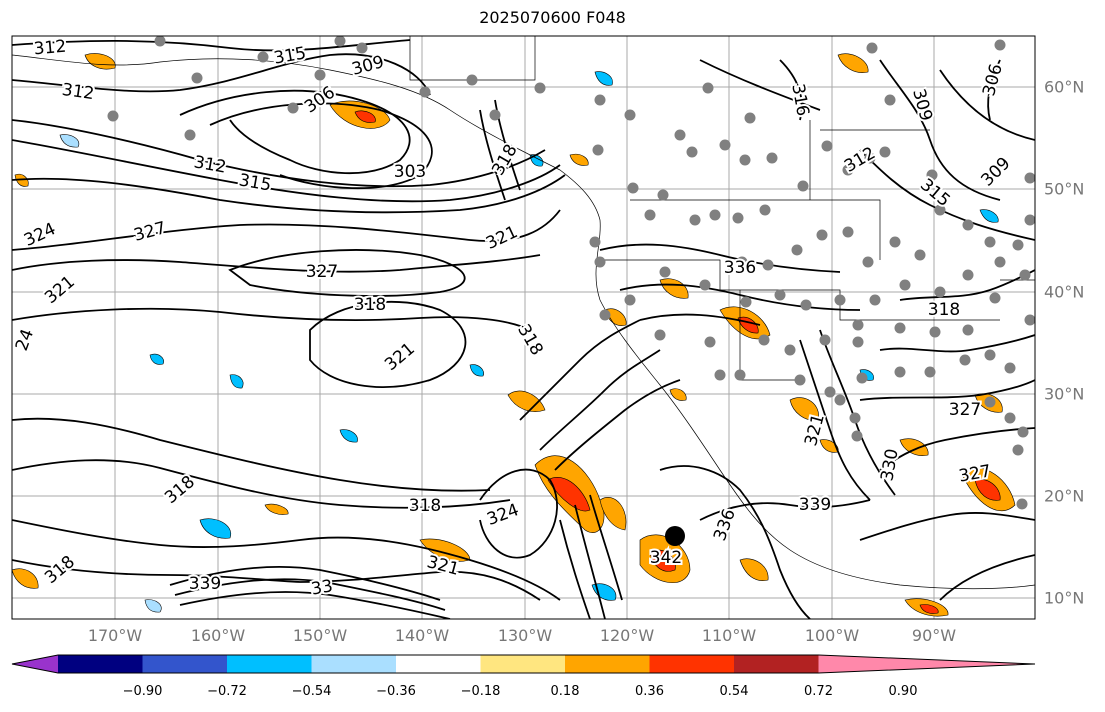 Image resolution: width=1105 pixels, height=712 pixels. I want to click on colorbar-tick-label: 0.36, so click(649, 691).